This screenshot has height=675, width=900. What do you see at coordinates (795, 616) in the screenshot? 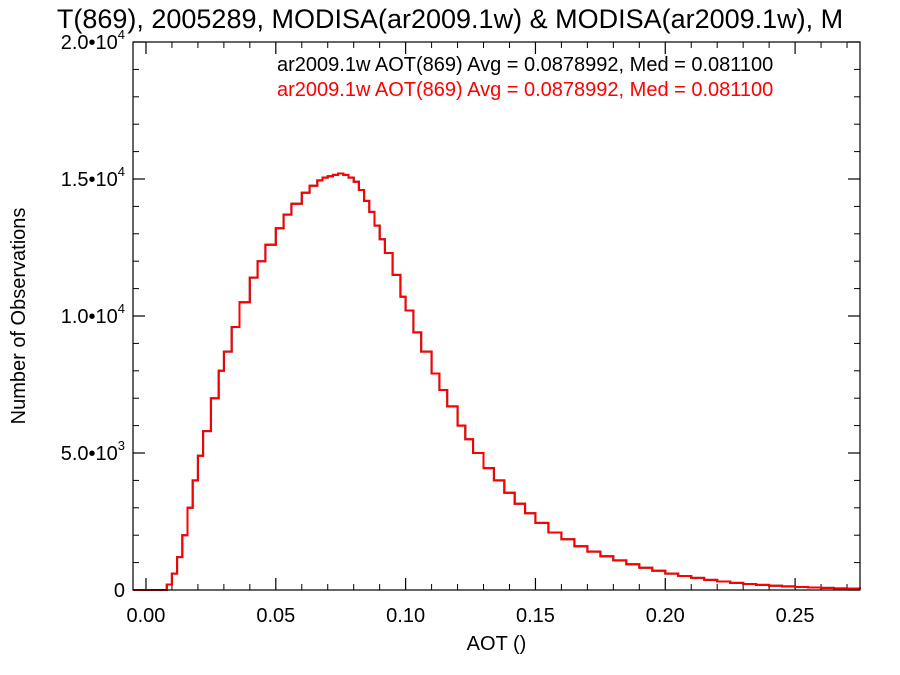
I see `x-tick-label: 0.25` at bounding box center [795, 616].